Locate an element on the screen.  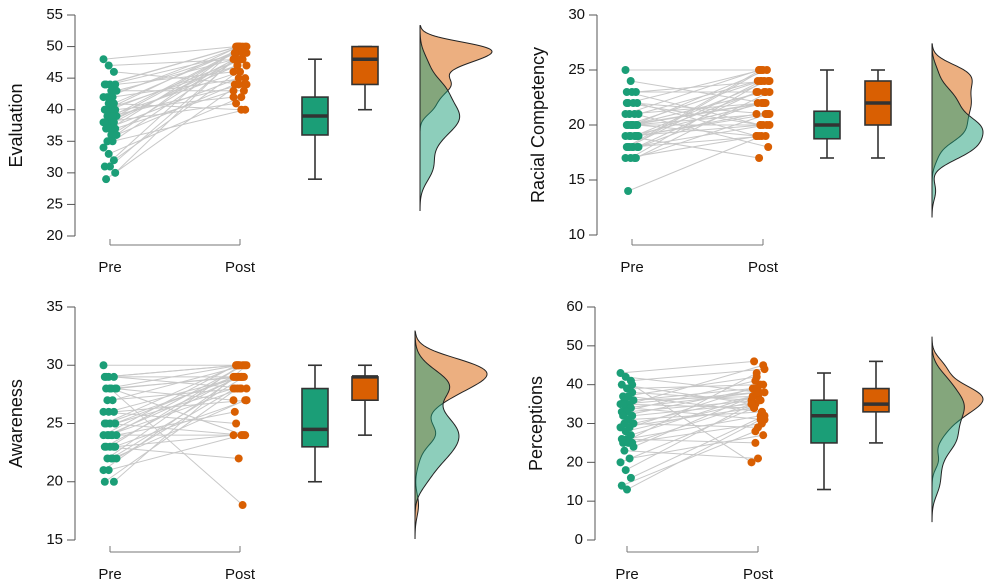
y-axis-label: Awareness is located at coordinates (16, 423).